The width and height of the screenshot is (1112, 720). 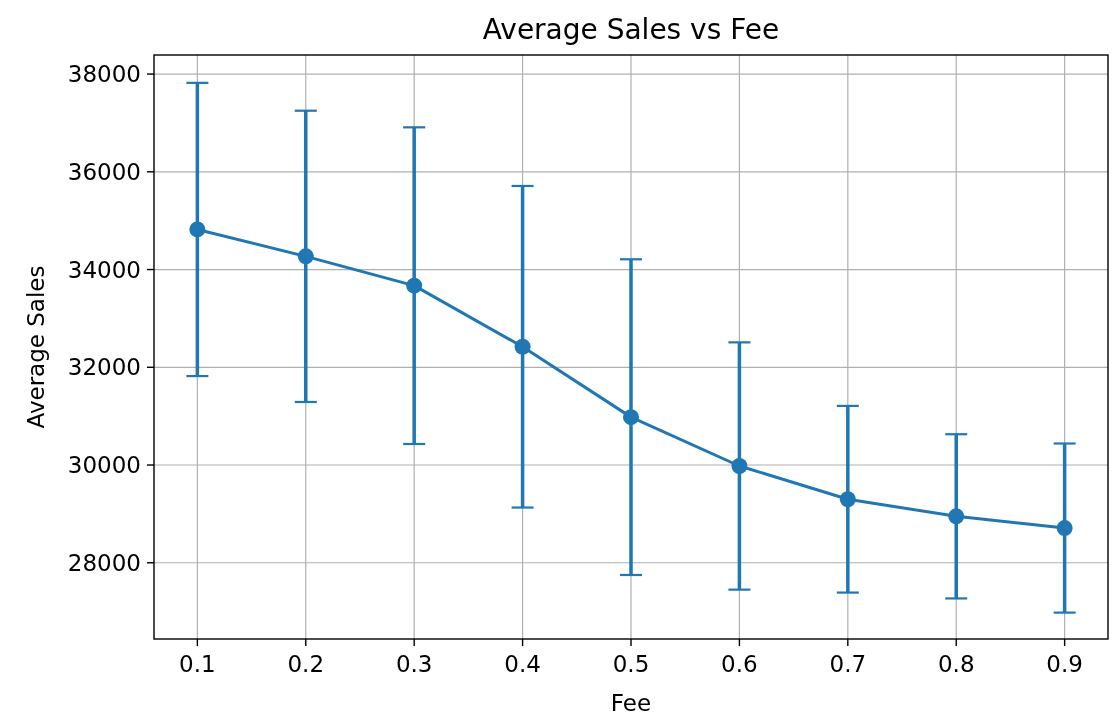 I want to click on x-tick-label: 0.8, so click(x=956, y=664).